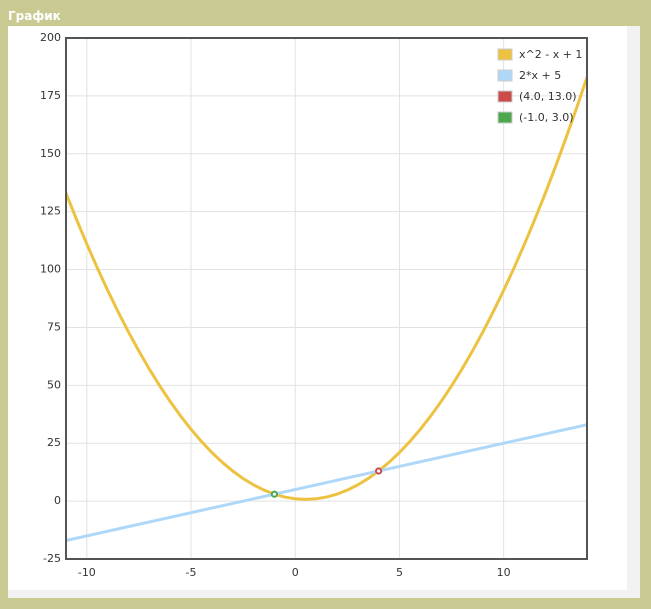  I want to click on y-tick-label: 50, so click(54, 384).